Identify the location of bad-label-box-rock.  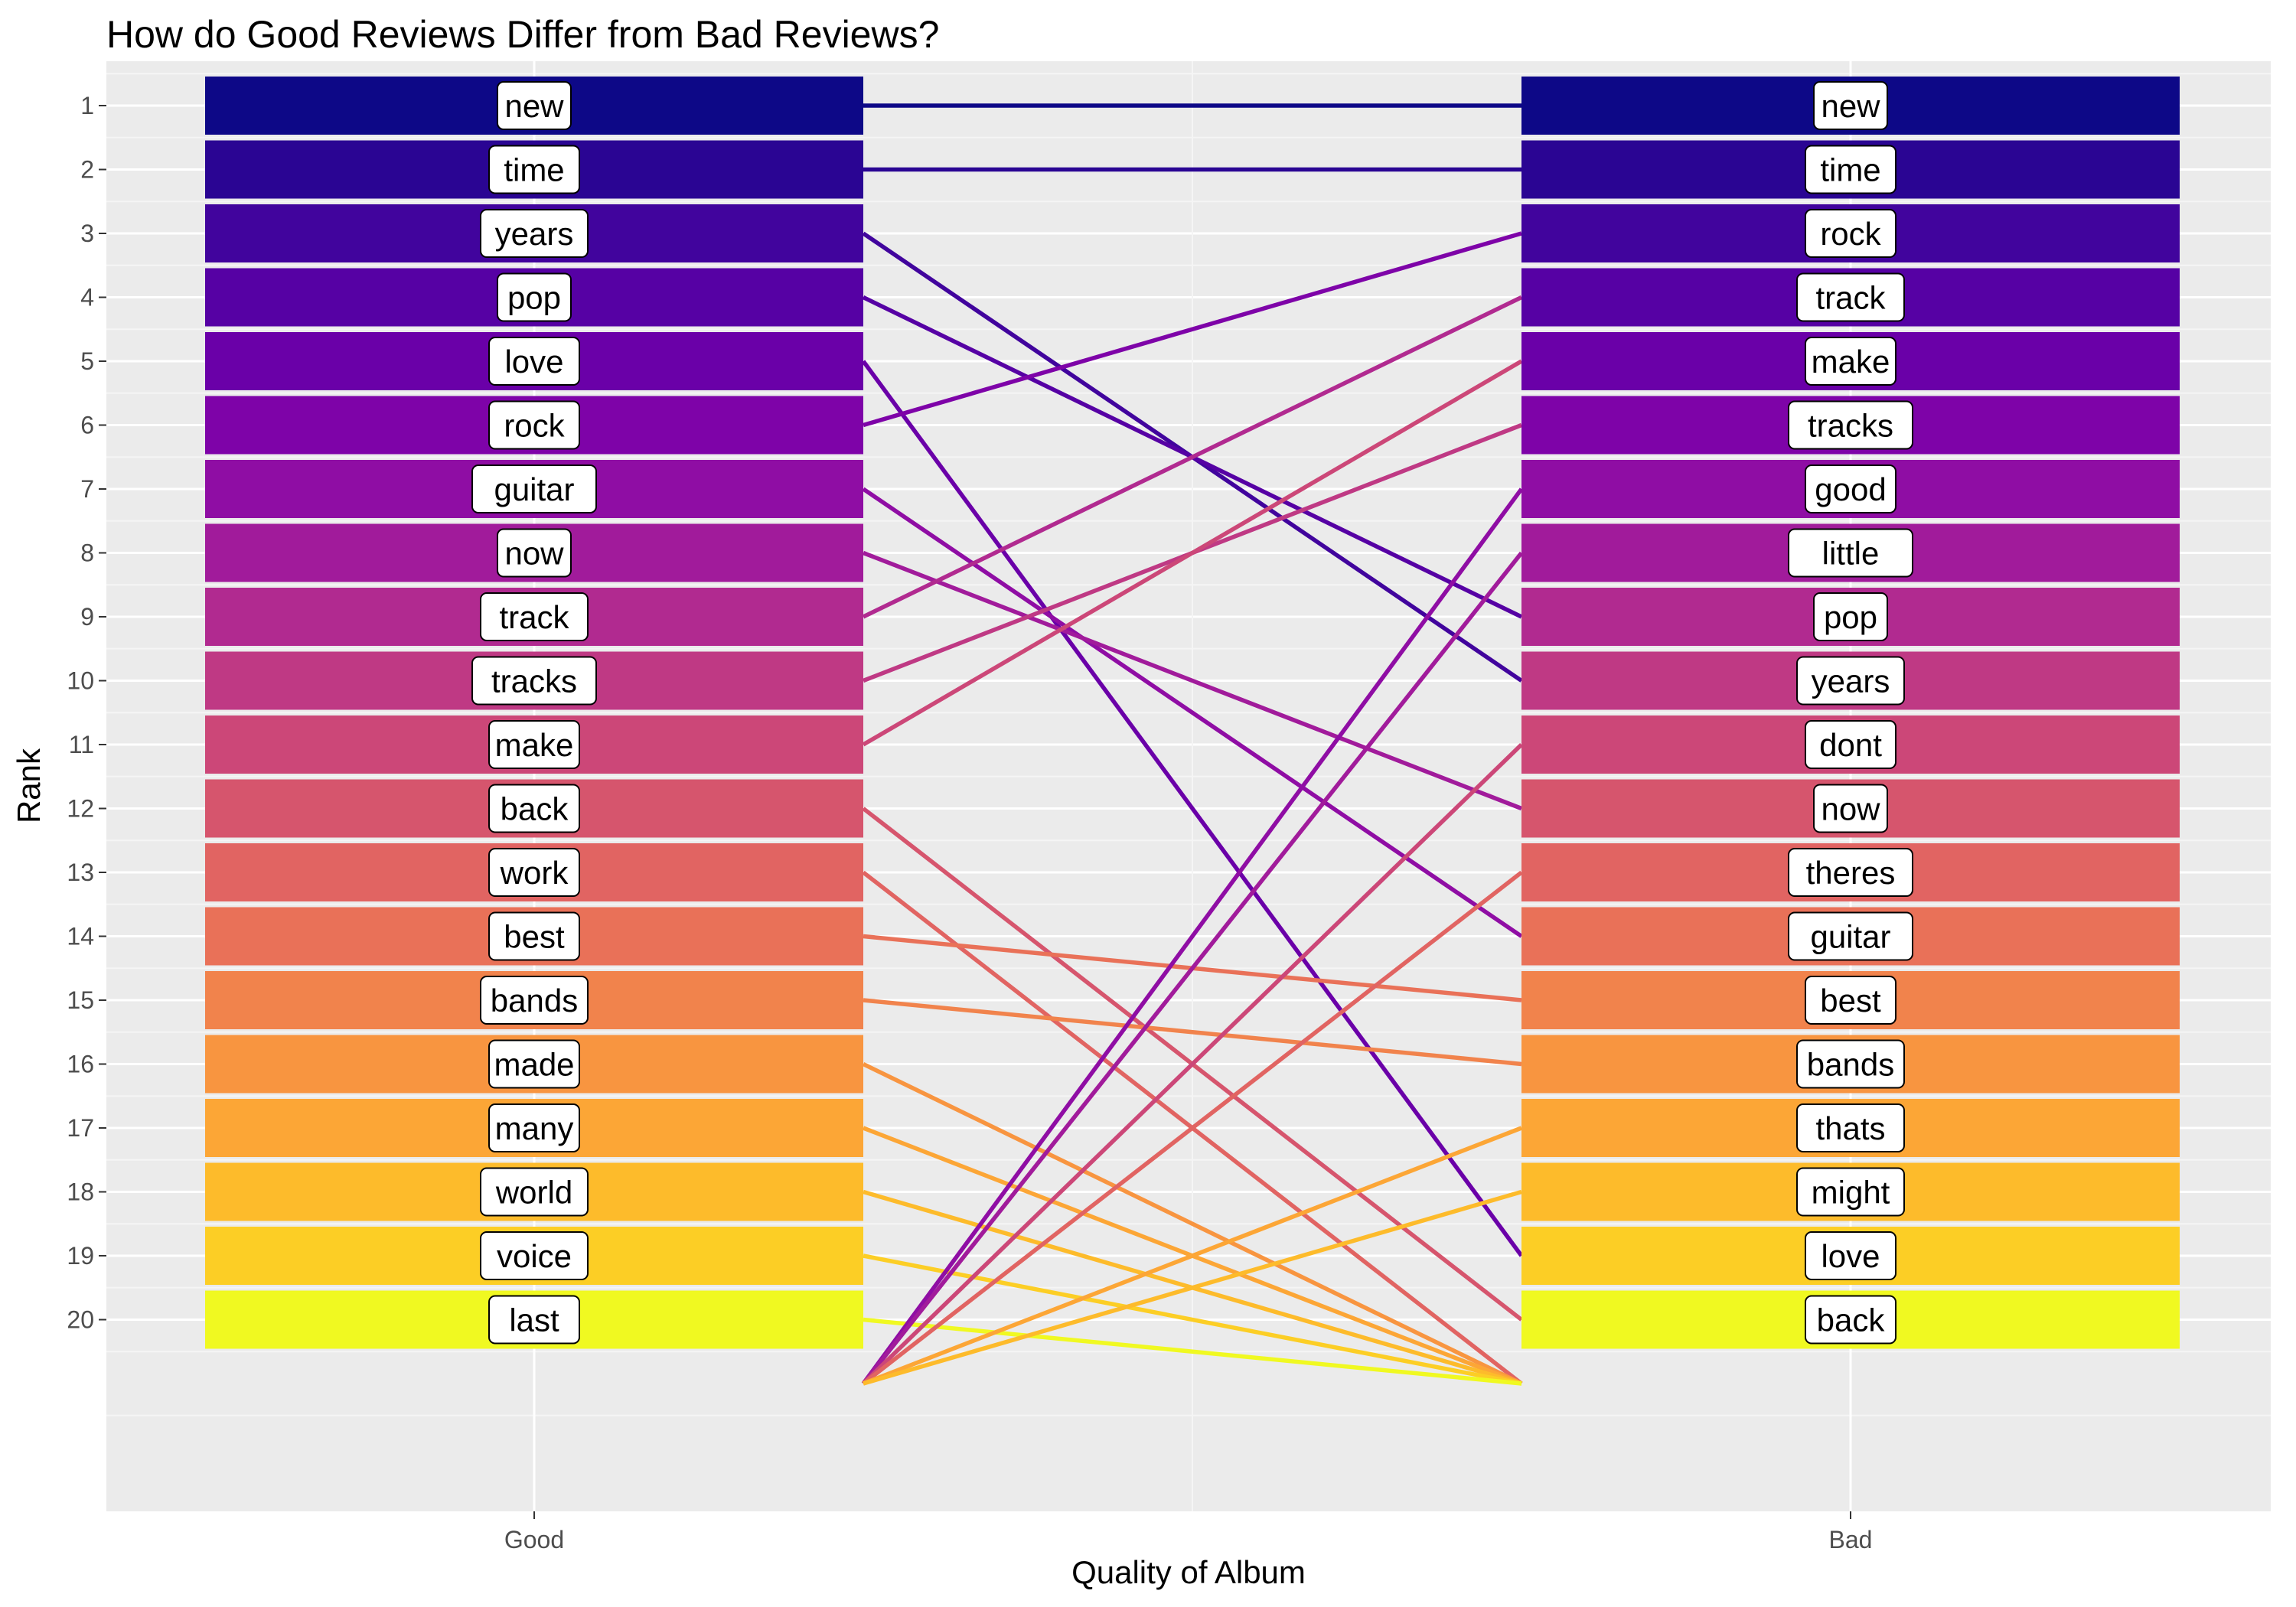
(1850, 234).